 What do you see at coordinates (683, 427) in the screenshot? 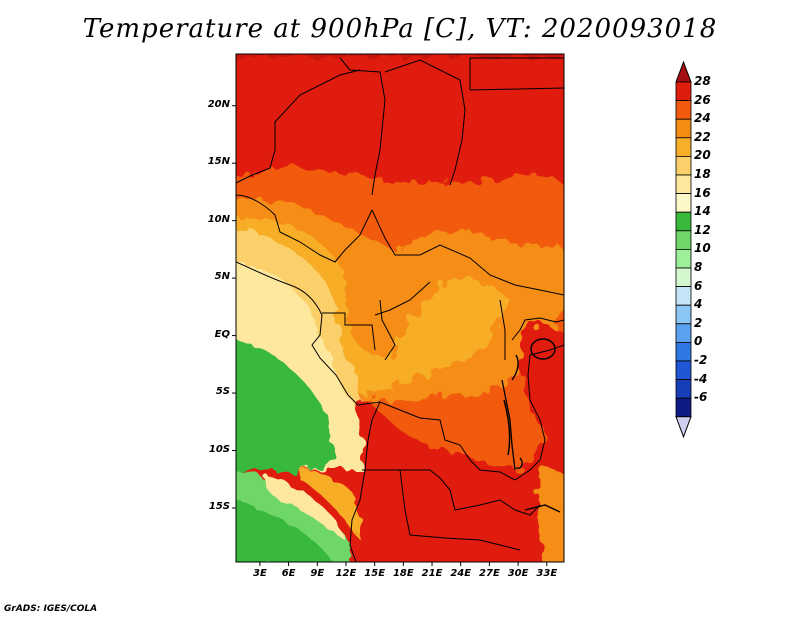
I see `colorbar-bottom-arrow` at bounding box center [683, 427].